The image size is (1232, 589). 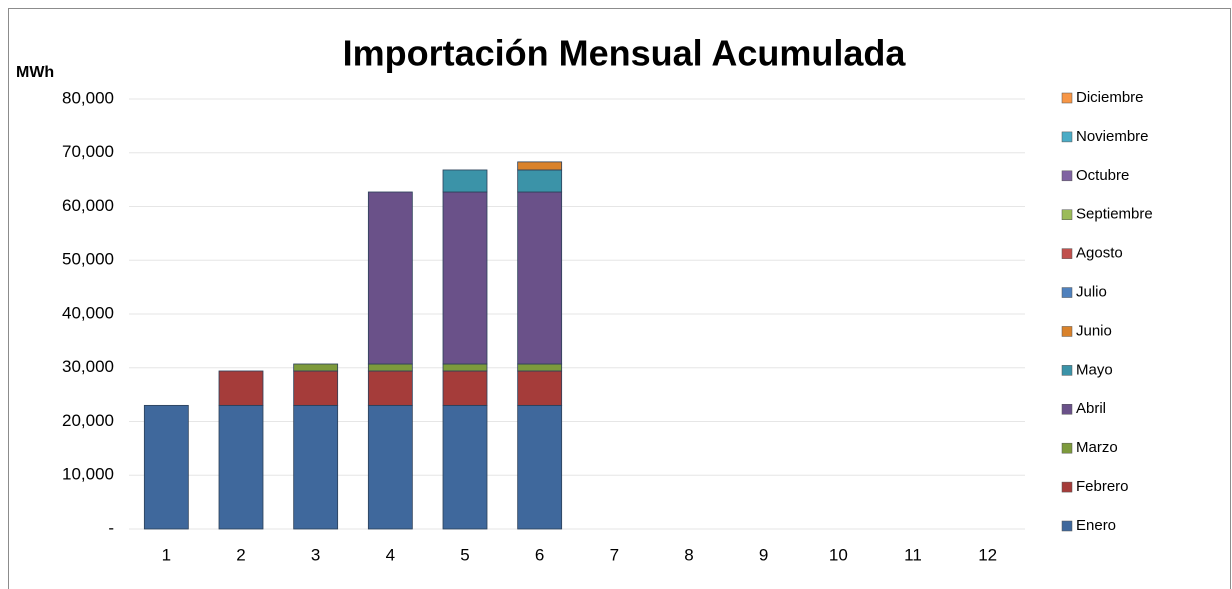 What do you see at coordinates (763, 554) in the screenshot?
I see `x-tick-label: 9` at bounding box center [763, 554].